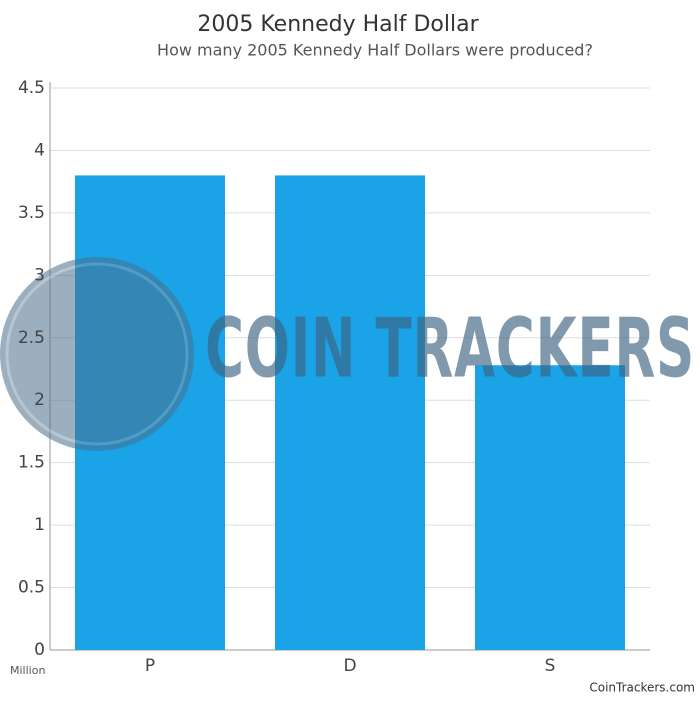 The width and height of the screenshot is (700, 704). What do you see at coordinates (31, 88) in the screenshot?
I see `y-tick-label: 4.5` at bounding box center [31, 88].